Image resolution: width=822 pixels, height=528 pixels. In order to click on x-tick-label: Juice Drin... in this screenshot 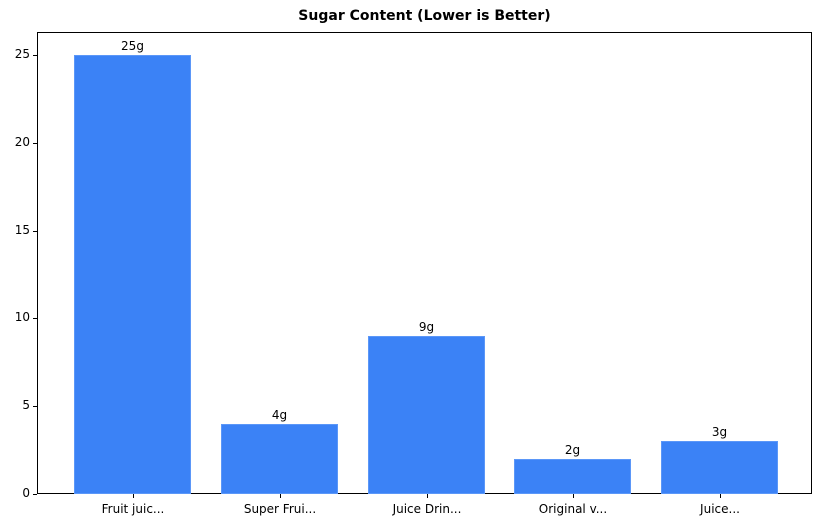, I will do `click(427, 509)`.